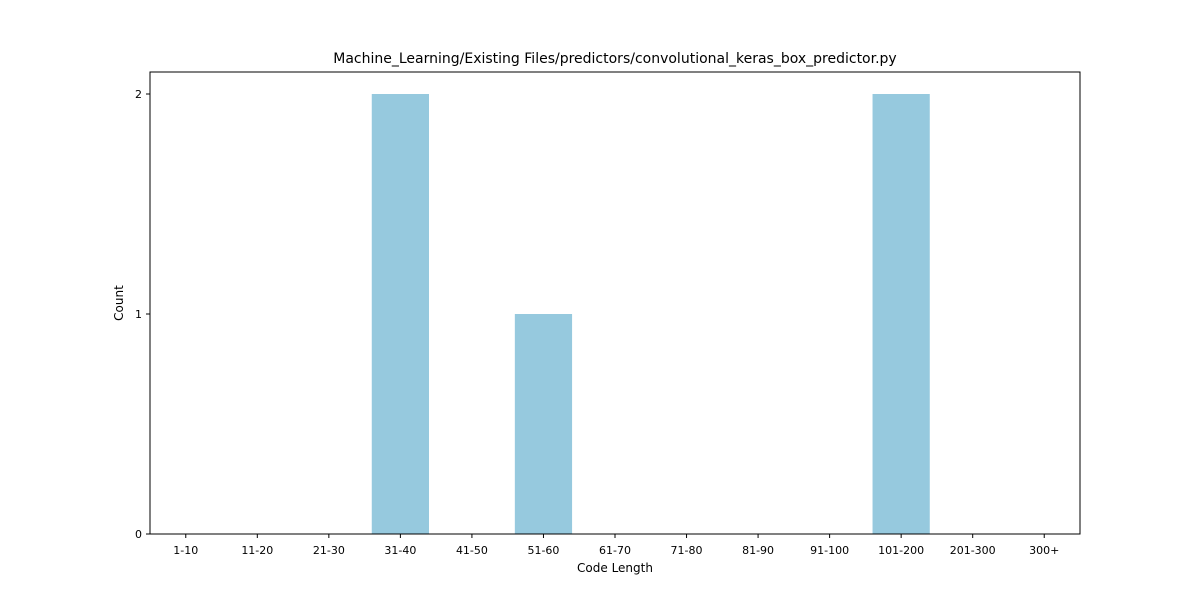  What do you see at coordinates (400, 550) in the screenshot?
I see `x-tick-label: 31-40` at bounding box center [400, 550].